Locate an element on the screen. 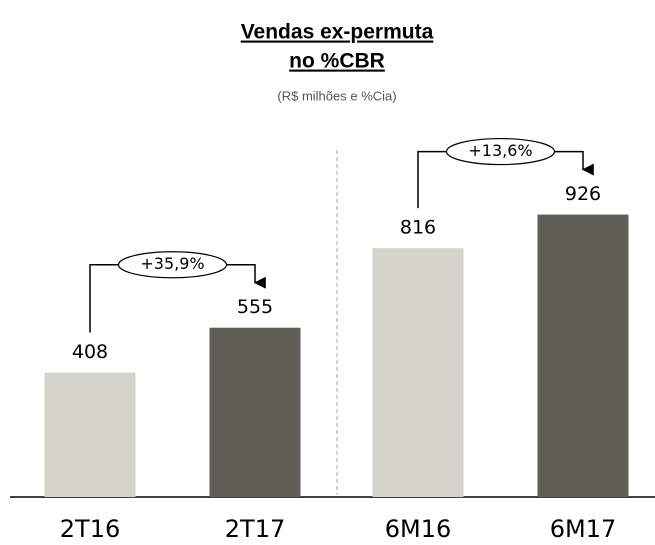 The image size is (655, 545). x-tick-label: 2T16 is located at coordinates (90, 529).